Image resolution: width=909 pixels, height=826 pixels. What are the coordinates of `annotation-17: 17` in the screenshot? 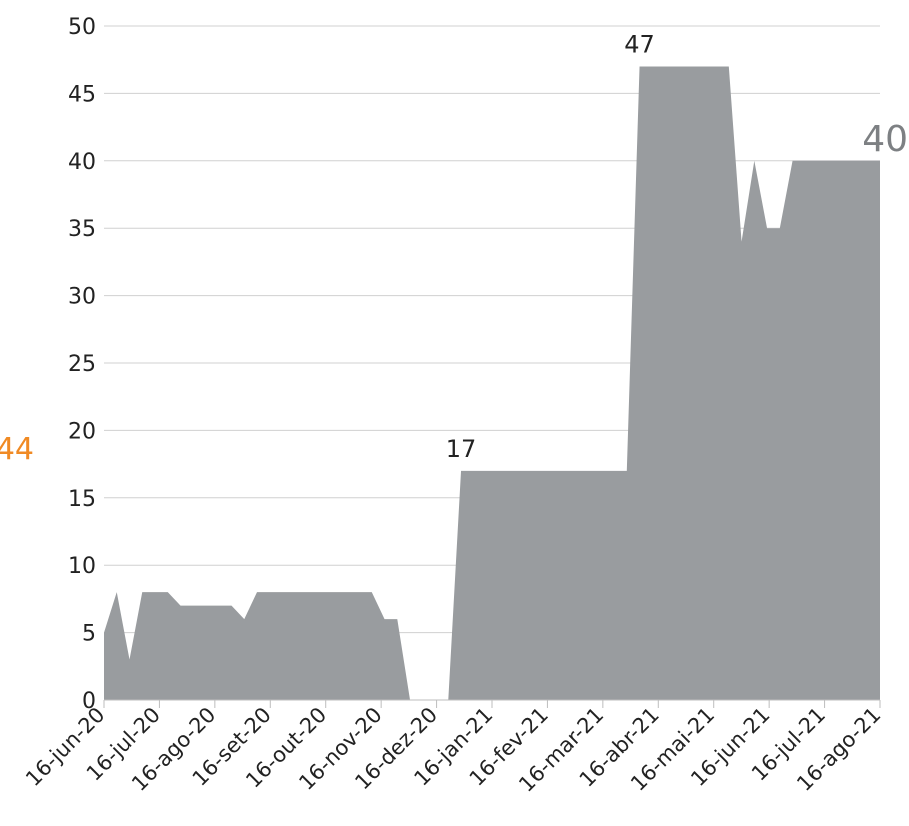 It's located at (461, 449).